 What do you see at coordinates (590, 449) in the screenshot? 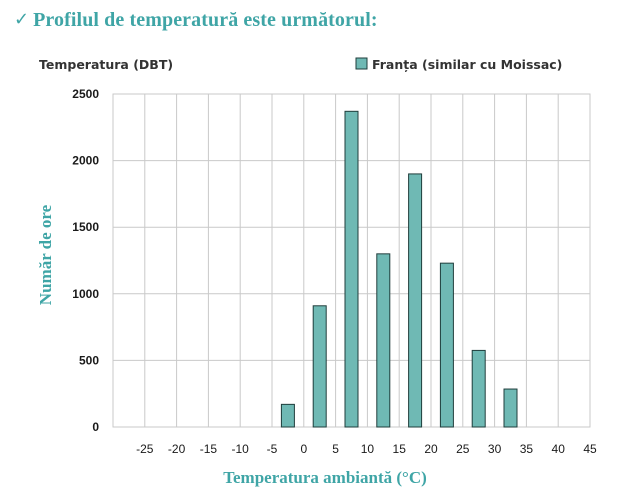
I see `x-tick-label: 45` at bounding box center [590, 449].